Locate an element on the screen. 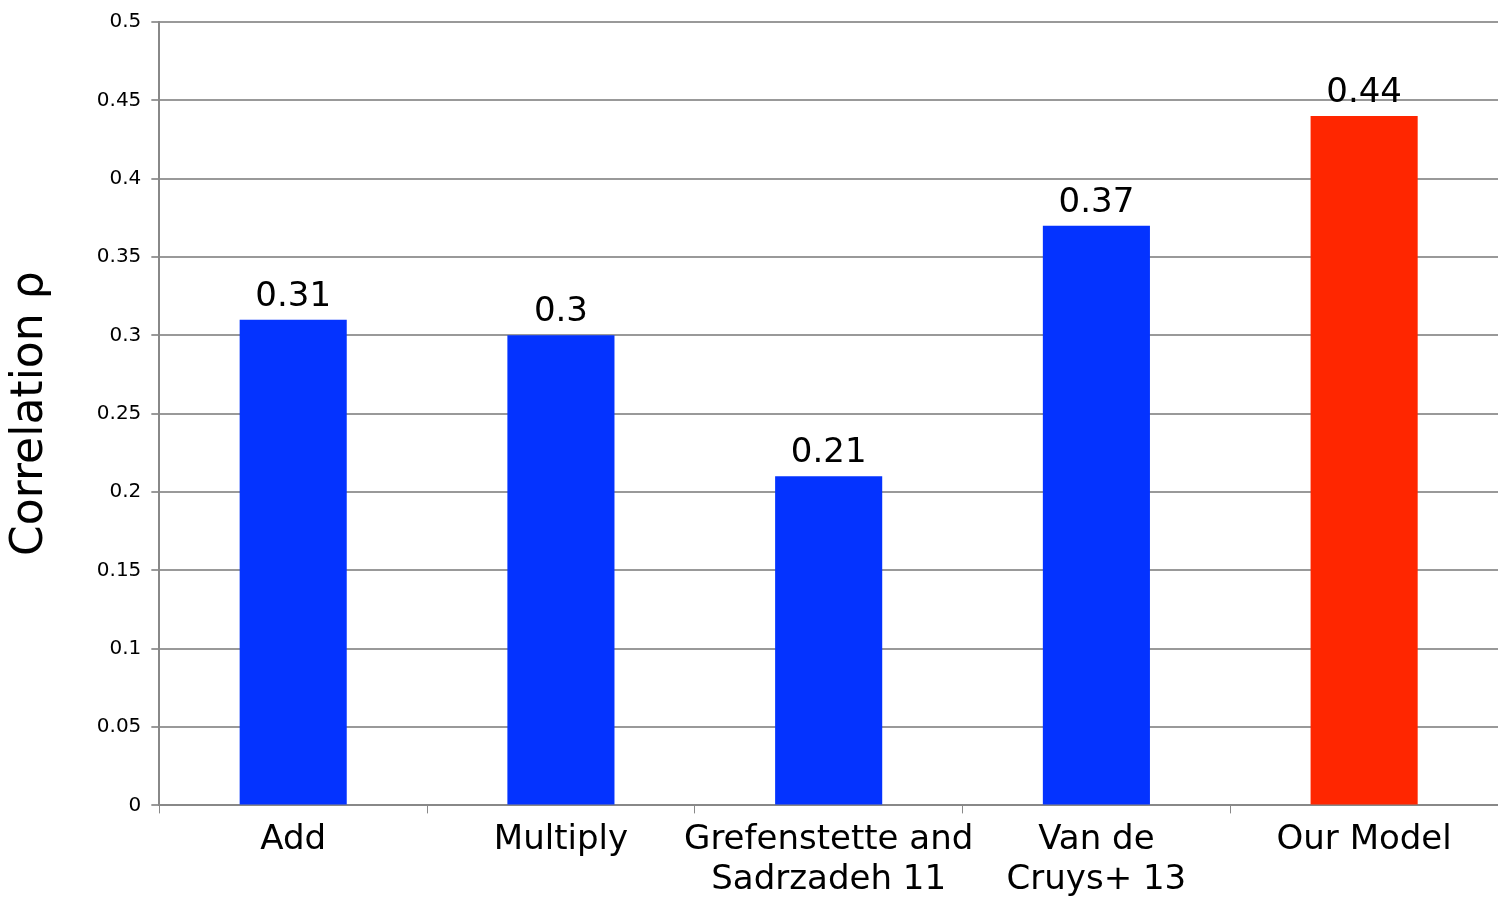  y-tick-label: 0 is located at coordinates (135, 803).